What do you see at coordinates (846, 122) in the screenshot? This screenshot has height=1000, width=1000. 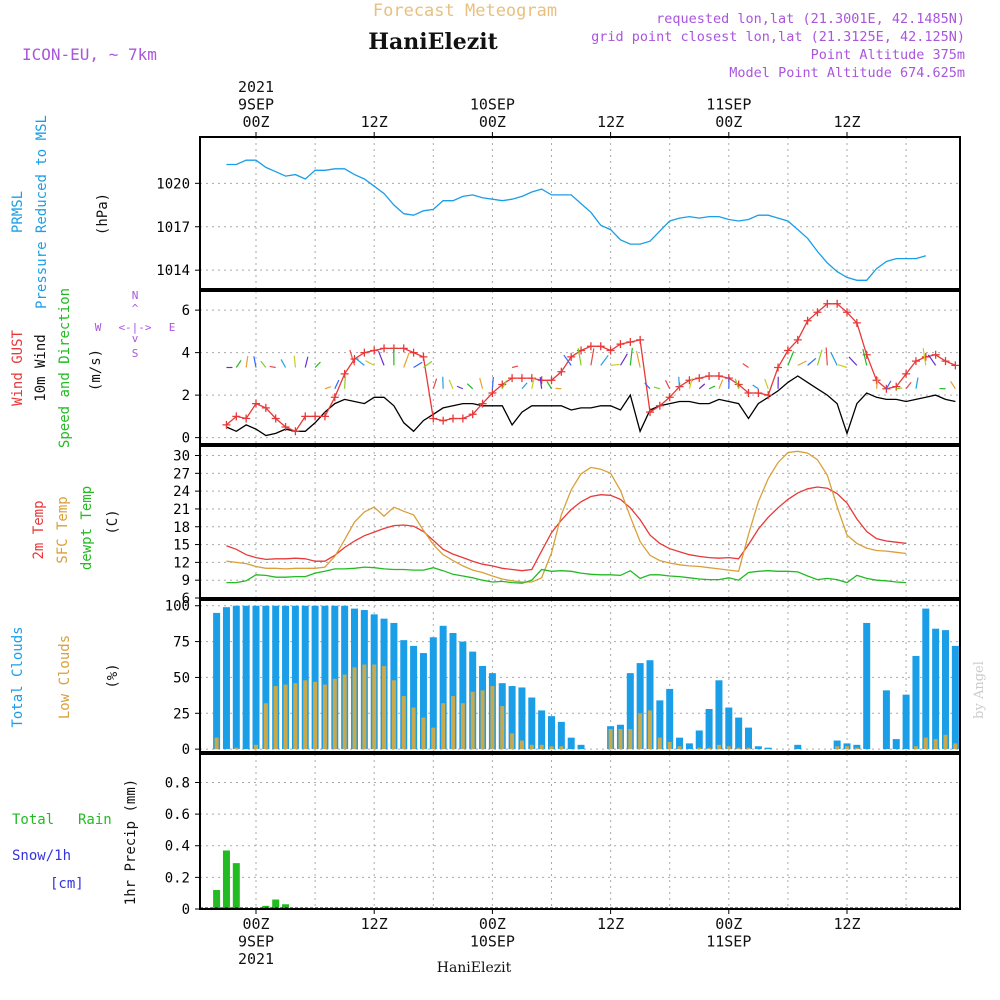 I see `top-axis-label: 12Z` at bounding box center [846, 122].